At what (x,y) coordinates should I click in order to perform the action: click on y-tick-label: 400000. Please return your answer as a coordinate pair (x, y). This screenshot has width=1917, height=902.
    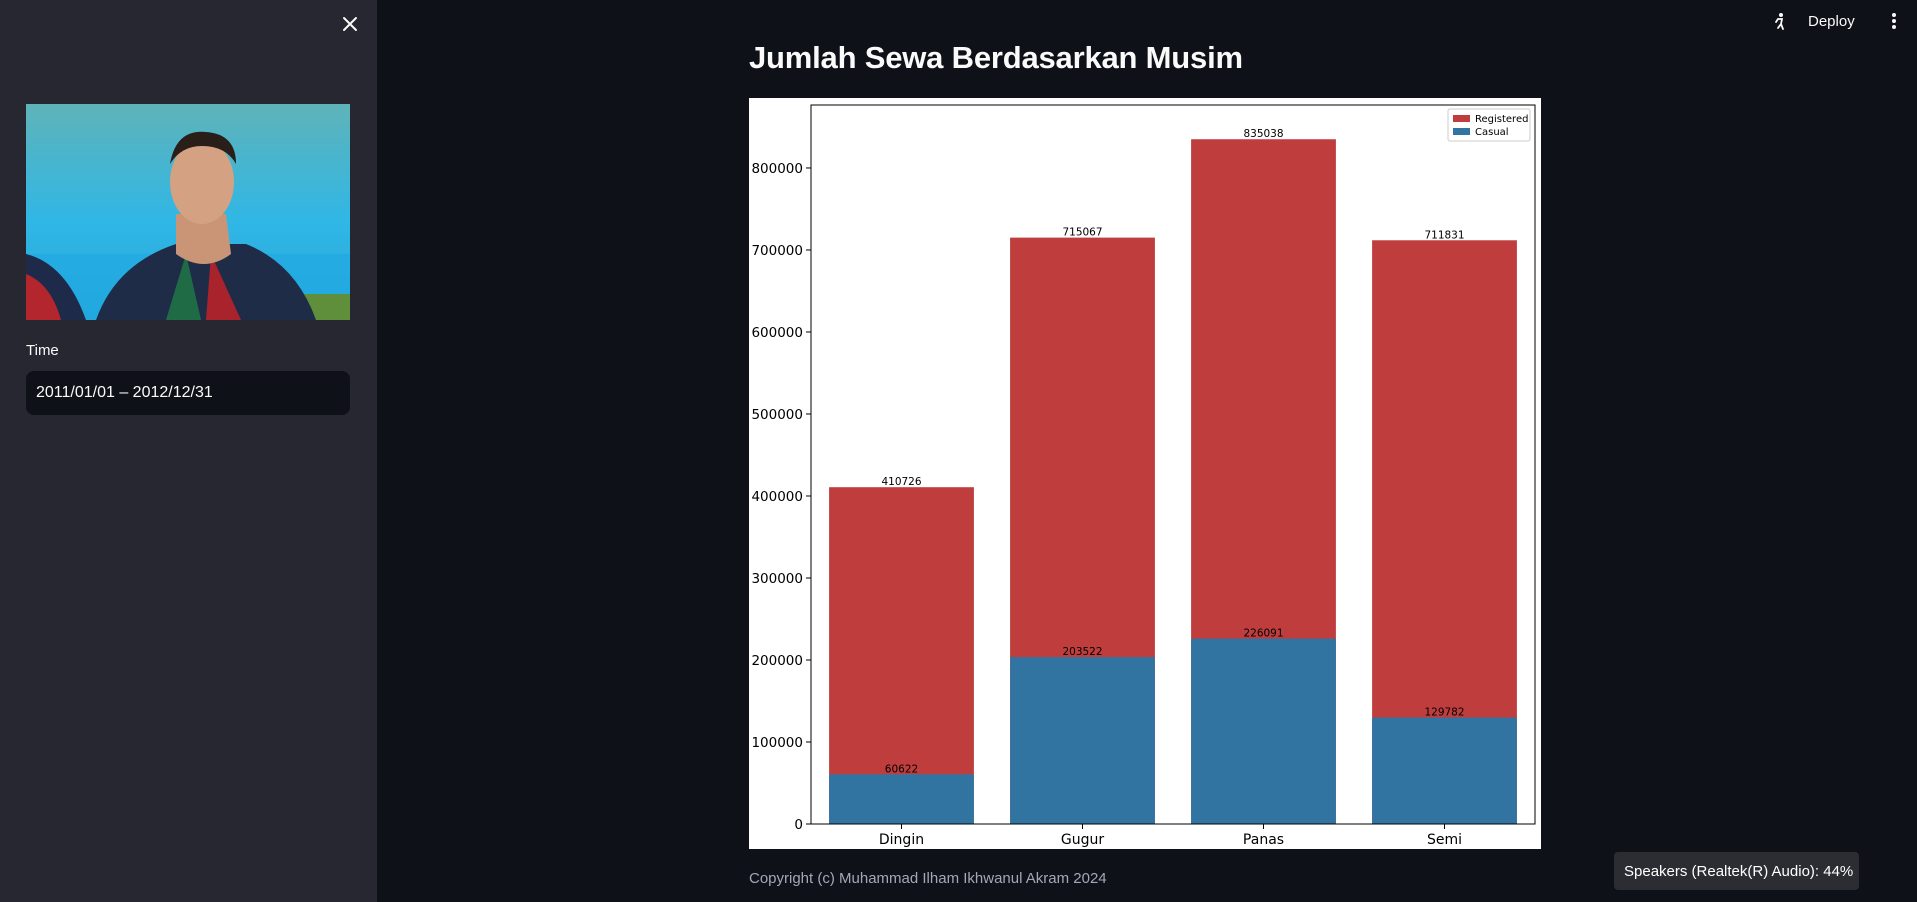
    Looking at the image, I should click on (777, 497).